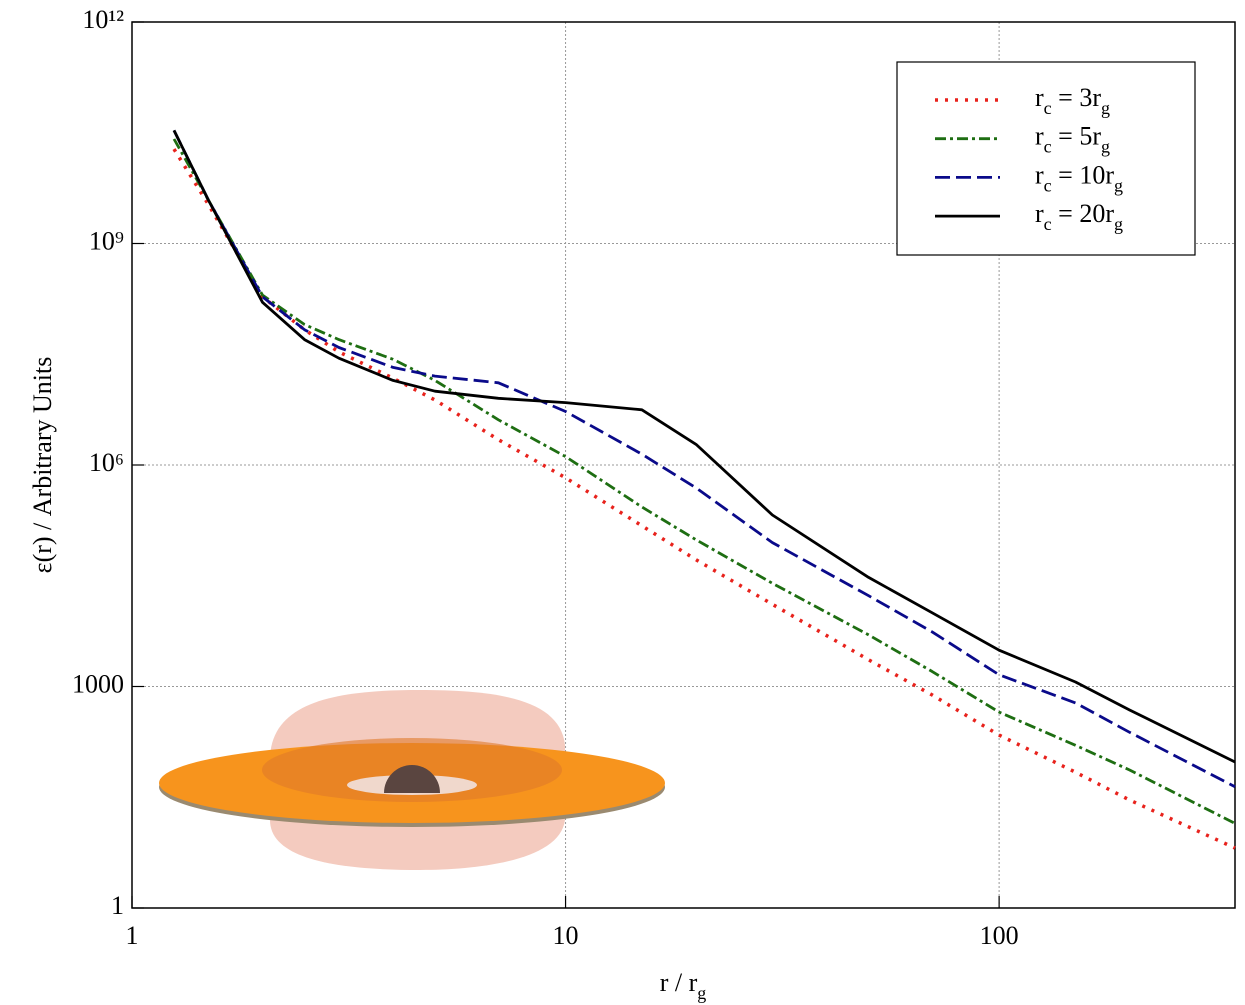 Image resolution: width=1245 pixels, height=1005 pixels. Describe the element at coordinates (117, 905) in the screenshot. I see `y-tick-label: 1` at that location.